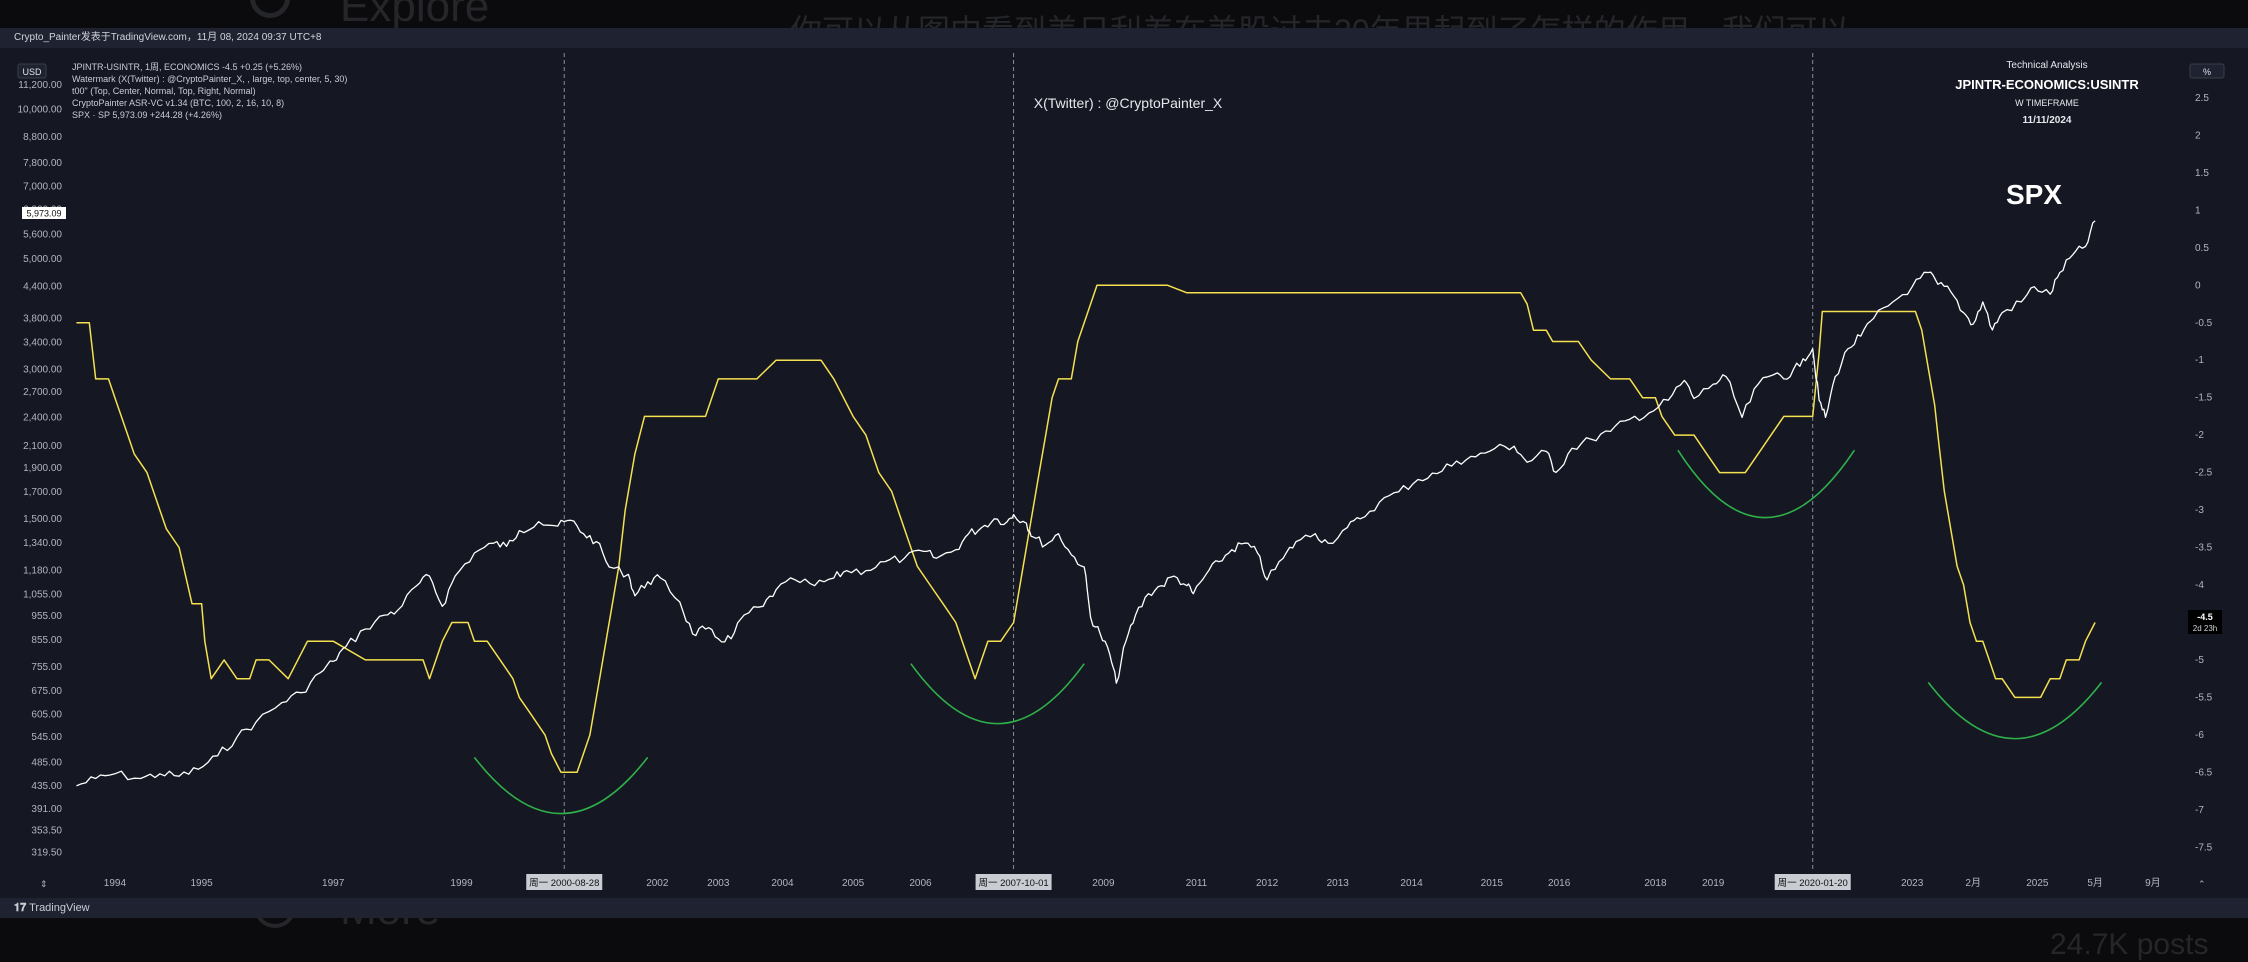 The height and width of the screenshot is (962, 2248). What do you see at coordinates (46, 831) in the screenshot?
I see `left-axis-tick: 353.50` at bounding box center [46, 831].